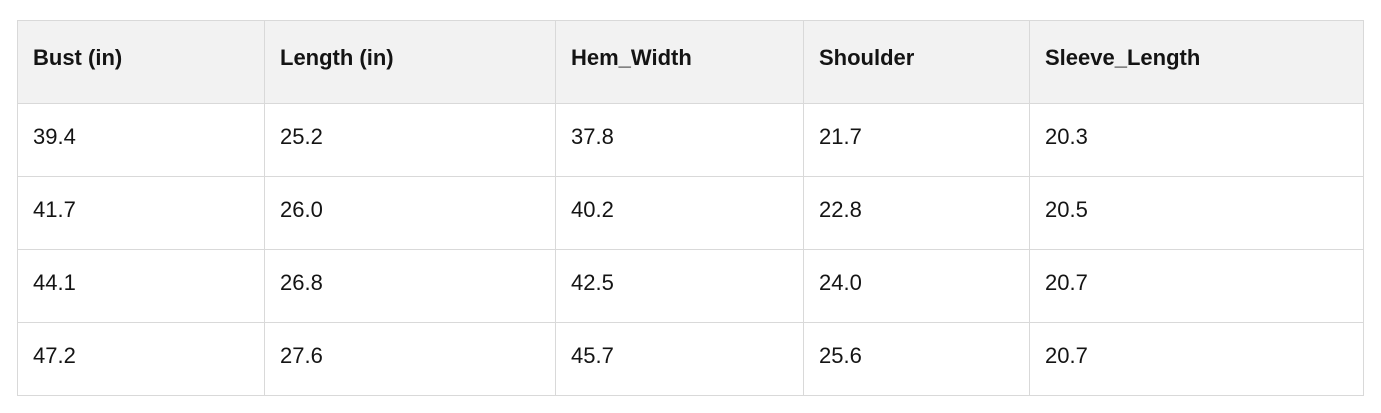 The height and width of the screenshot is (413, 1381). Describe the element at coordinates (141, 359) in the screenshot. I see `cell-bust: 47.2` at that location.